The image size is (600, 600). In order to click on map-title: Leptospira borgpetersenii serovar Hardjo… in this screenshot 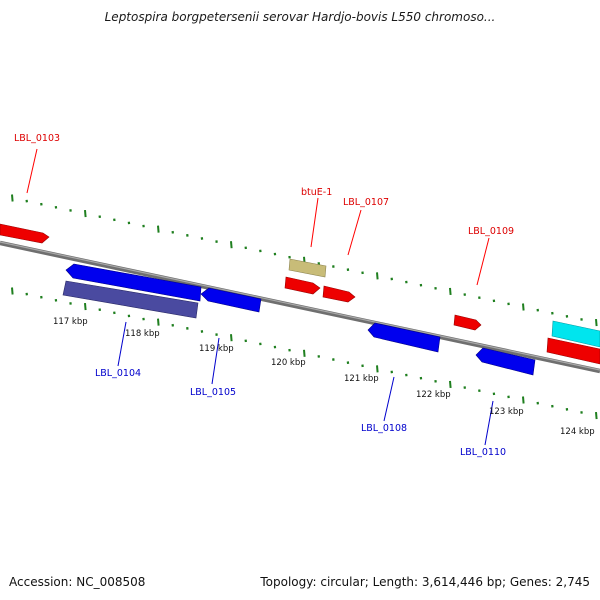, I will do `click(300, 17)`.